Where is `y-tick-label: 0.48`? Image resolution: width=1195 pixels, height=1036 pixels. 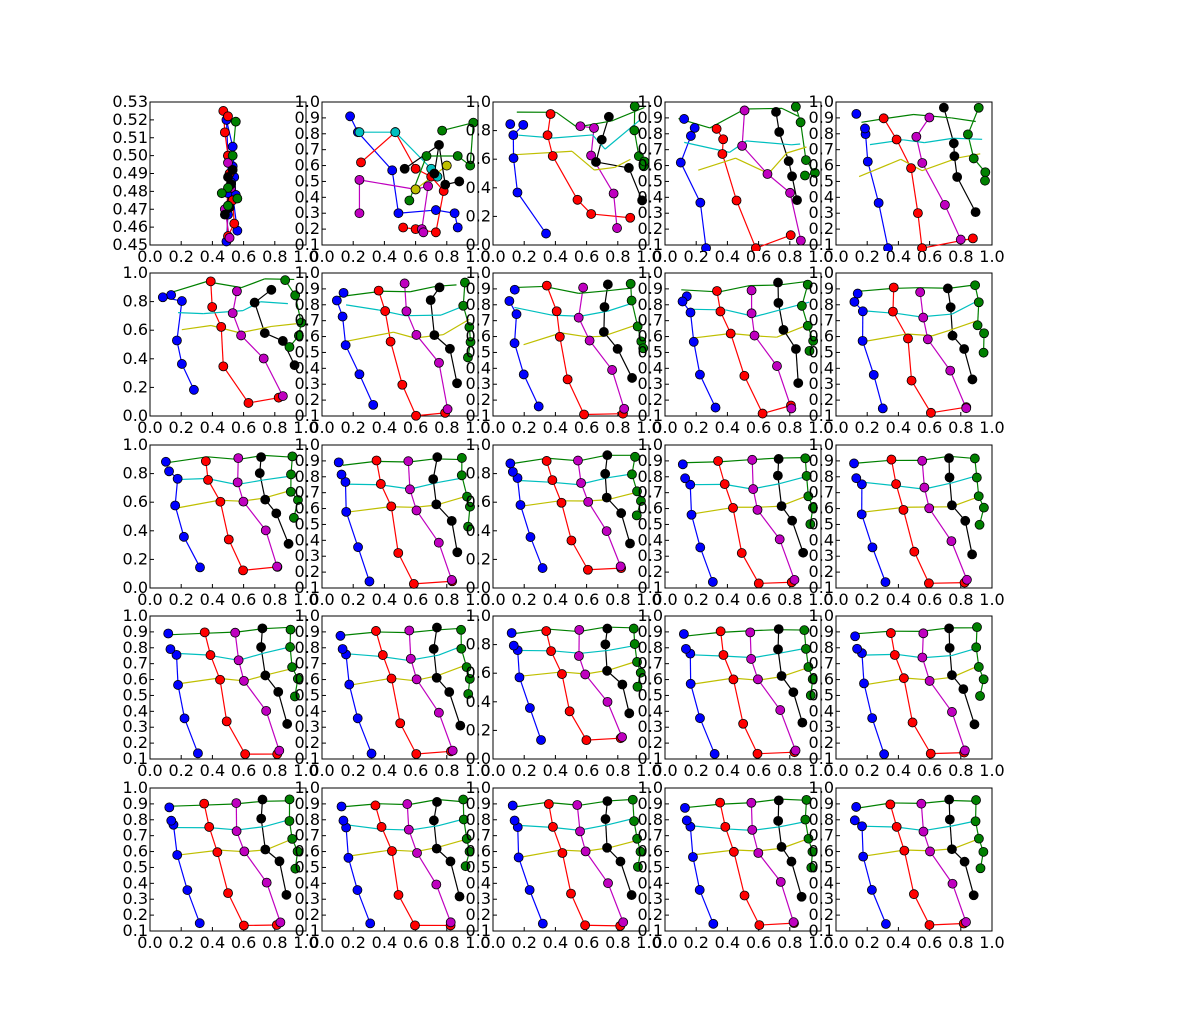
y-tick-label: 0.48 is located at coordinates (130, 190).